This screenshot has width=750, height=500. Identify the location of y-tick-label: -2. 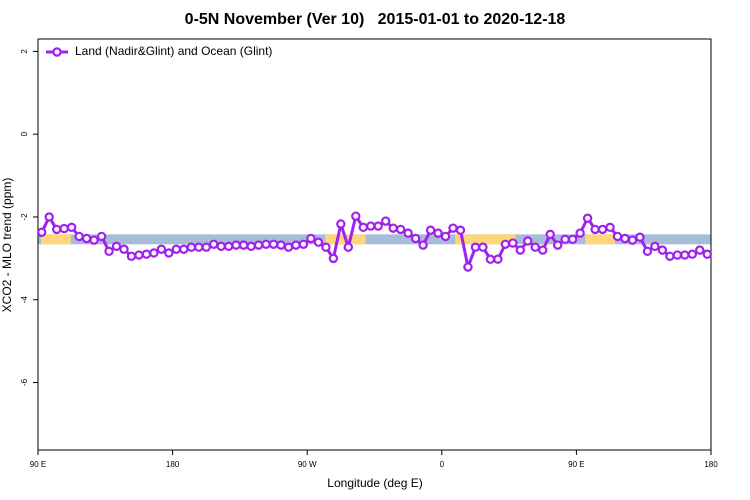
(24, 217).